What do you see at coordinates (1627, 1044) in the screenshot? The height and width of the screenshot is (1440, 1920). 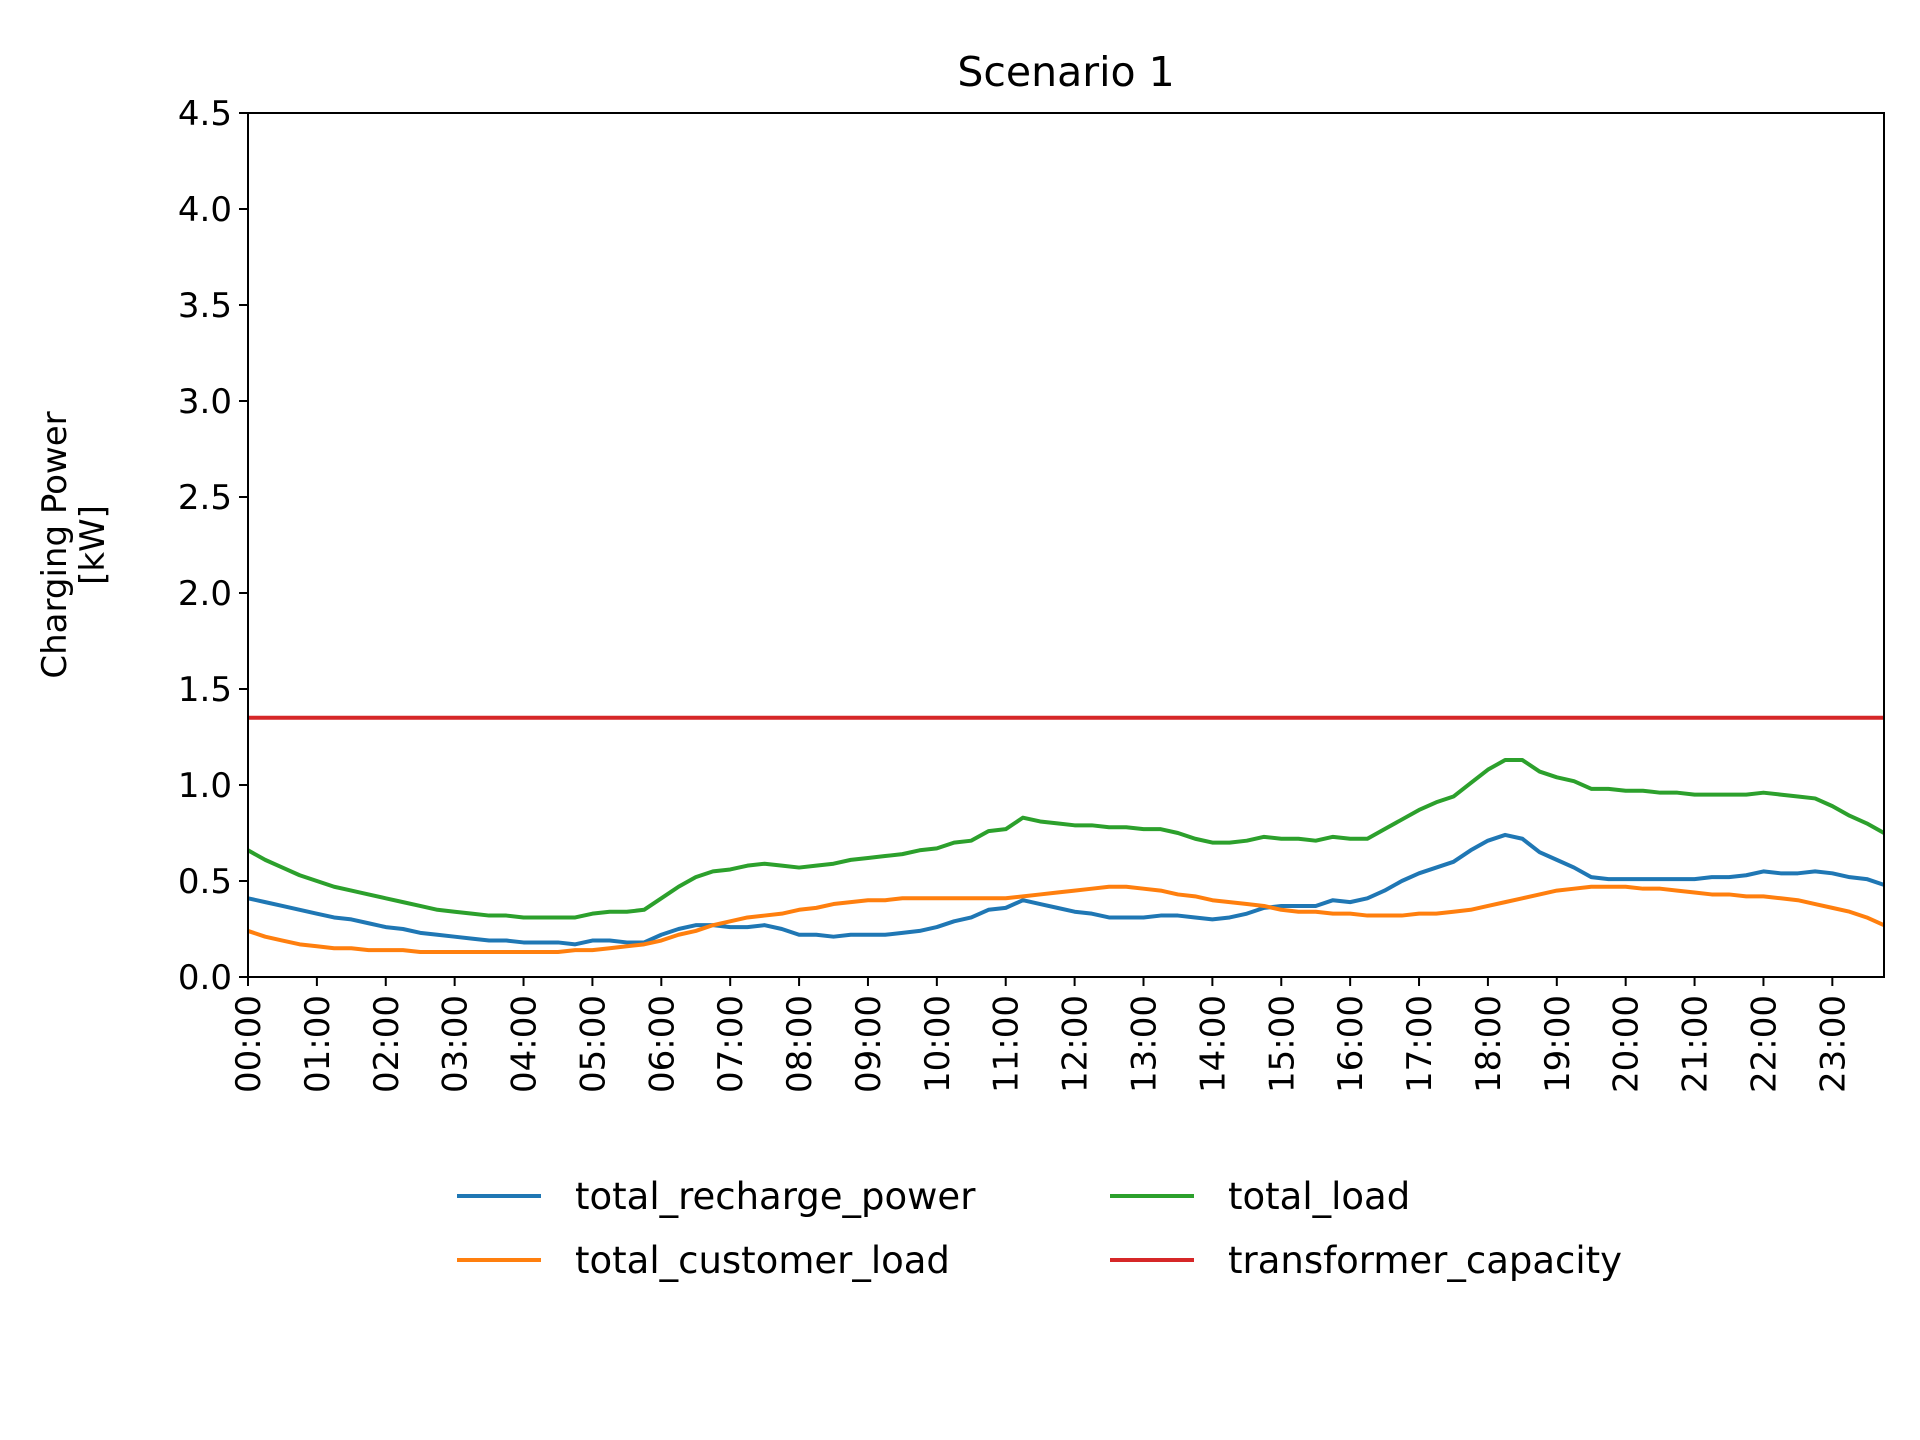 I see `x-tick-label: 20:00` at bounding box center [1627, 1044].